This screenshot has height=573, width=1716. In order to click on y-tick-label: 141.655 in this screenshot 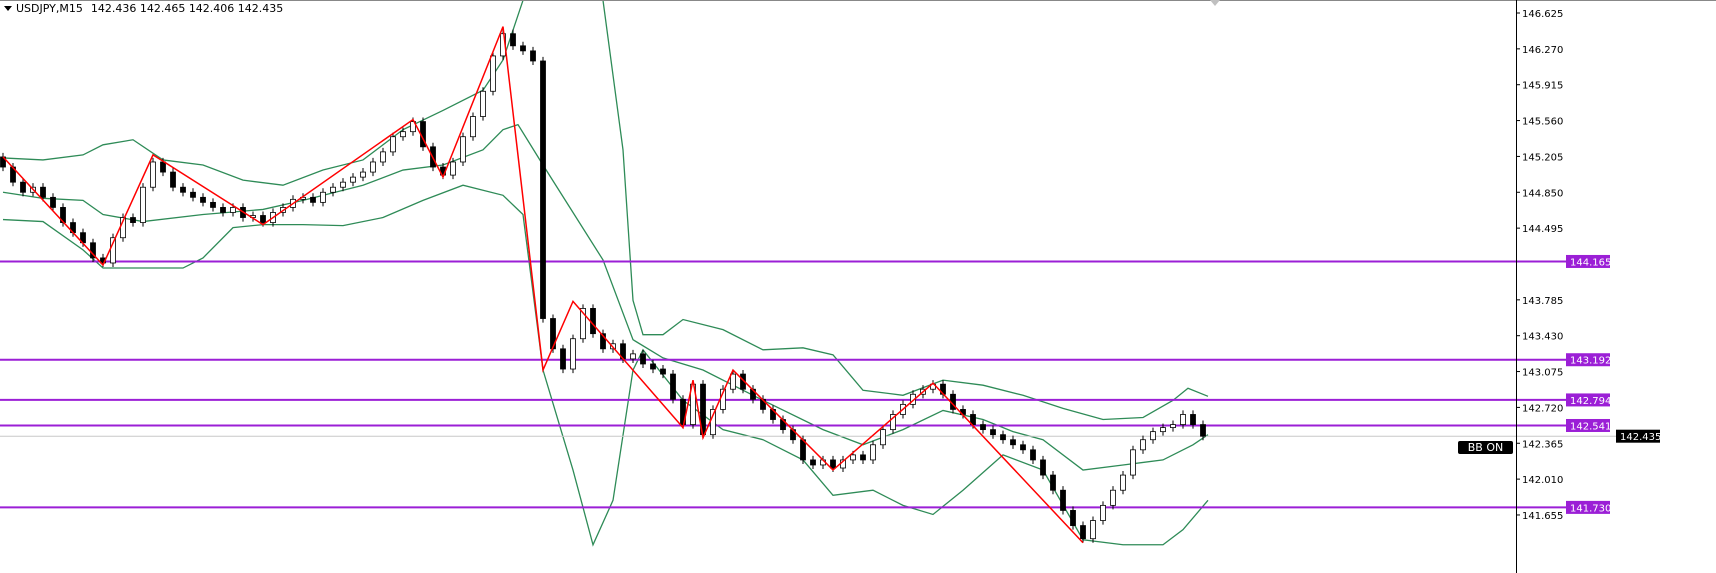, I will do `click(1542, 516)`.